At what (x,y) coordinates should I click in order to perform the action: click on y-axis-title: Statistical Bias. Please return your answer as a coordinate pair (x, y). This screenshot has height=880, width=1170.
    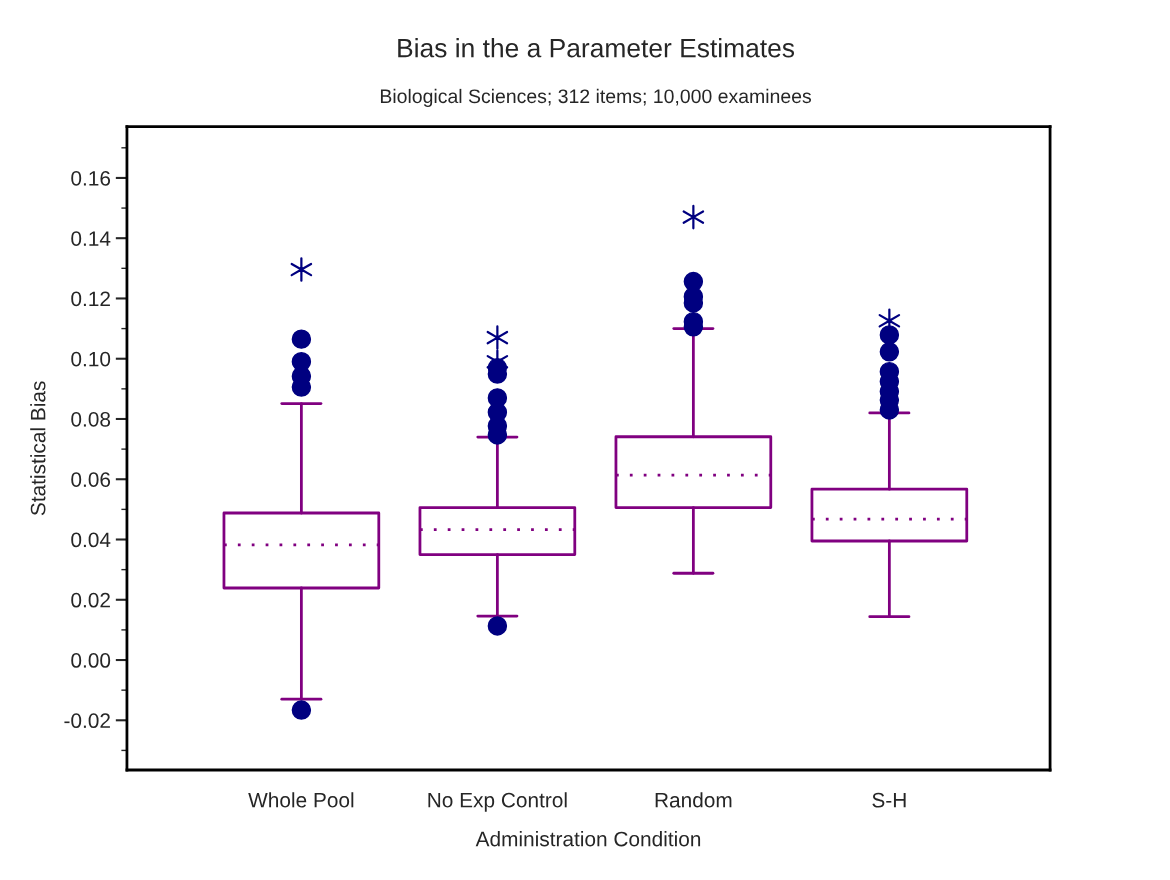
    Looking at the image, I should click on (38, 448).